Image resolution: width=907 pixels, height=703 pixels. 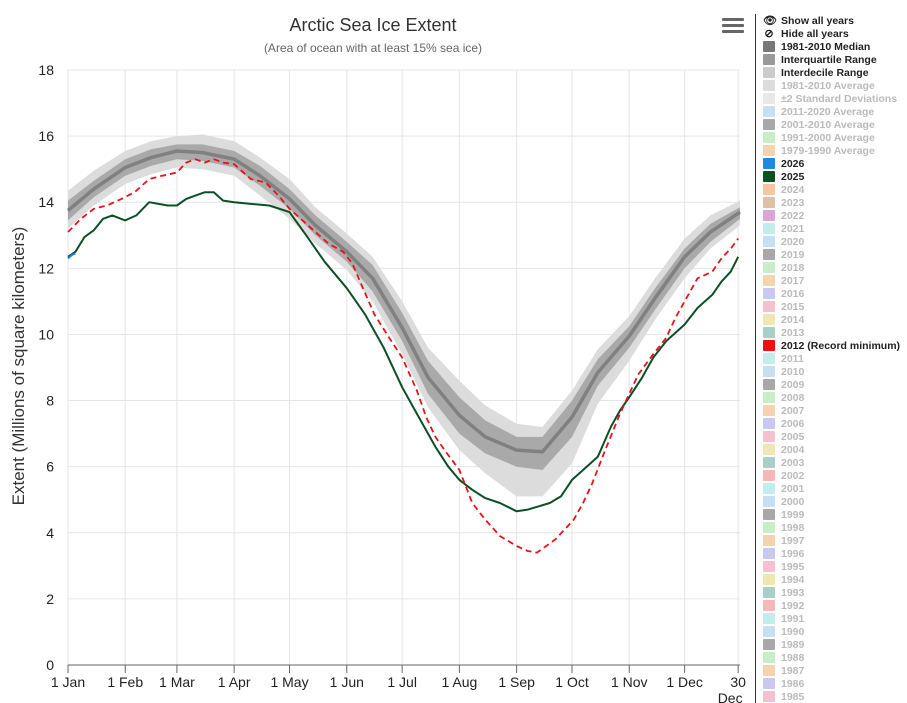 I want to click on legend-item: 2004, so click(x=831, y=449).